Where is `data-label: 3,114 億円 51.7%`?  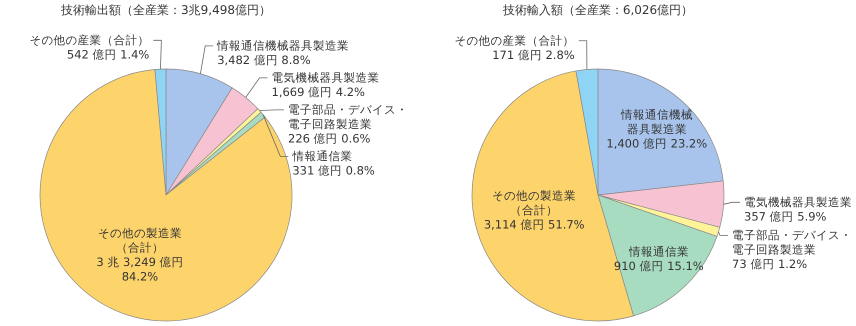
data-label: 3,114 億円 51.7% is located at coordinates (534, 224).